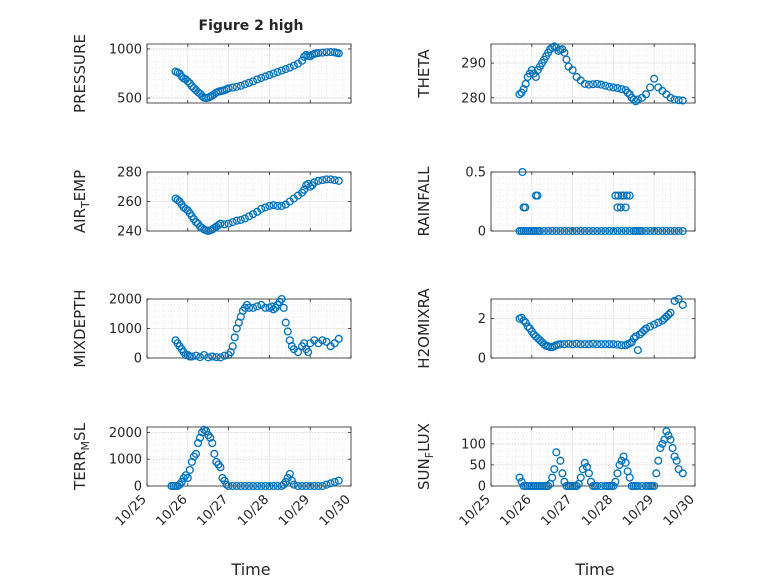 The height and width of the screenshot is (583, 778). Describe the element at coordinates (477, 465) in the screenshot. I see `y-tick-label: 50` at that location.